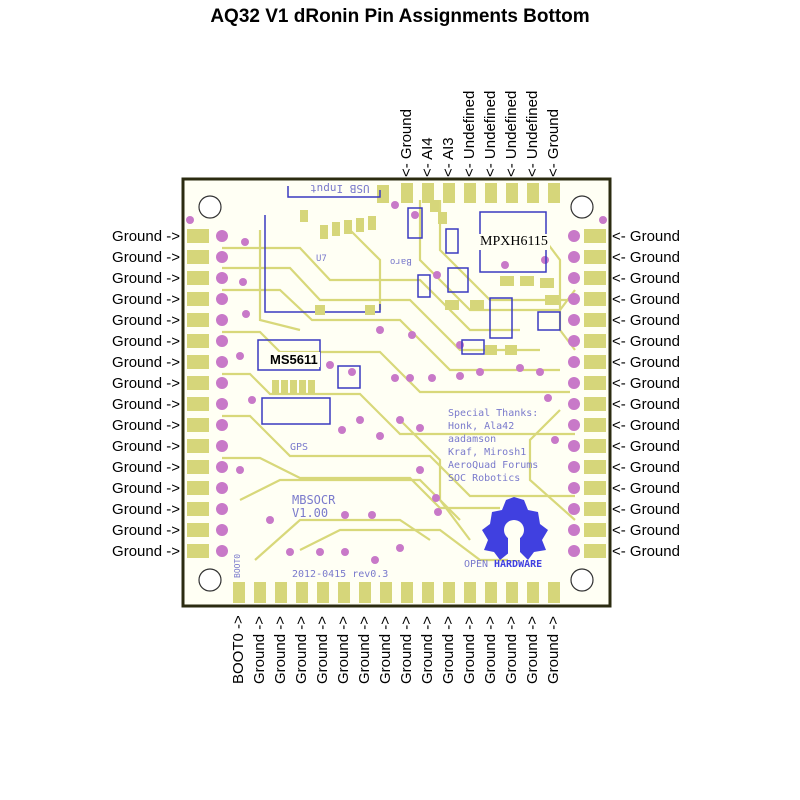  What do you see at coordinates (487, 452) in the screenshot?
I see `silk-thanks-3: Kraf, Mirosh1` at bounding box center [487, 452].